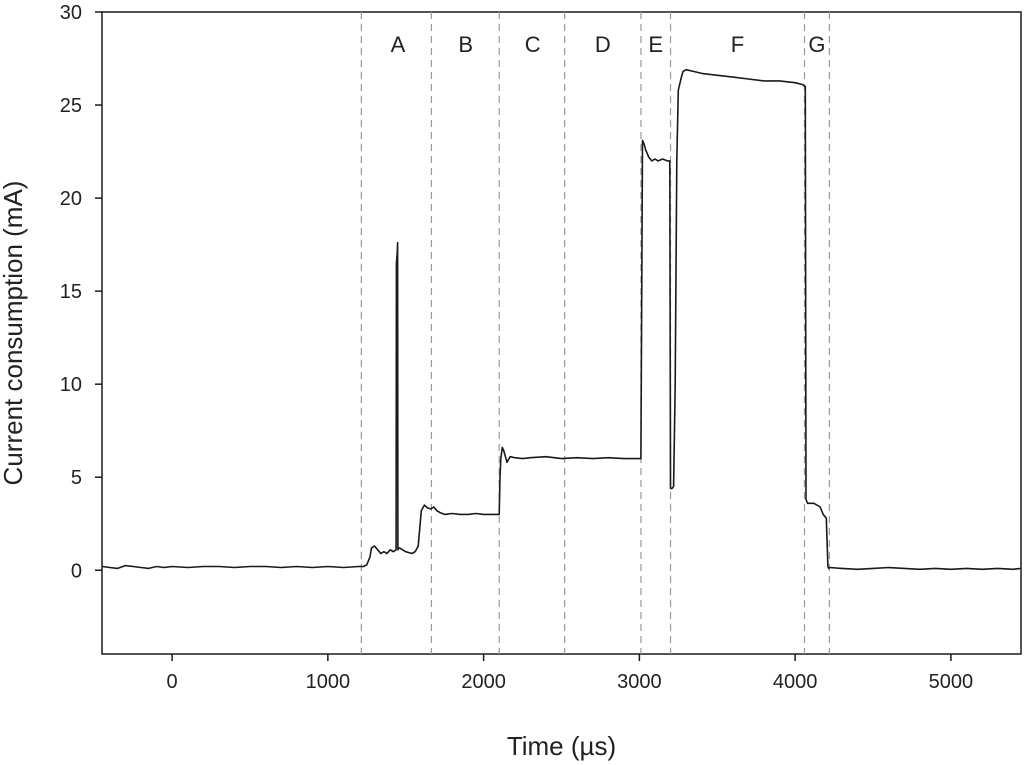 The image size is (1024, 765). Describe the element at coordinates (570, 673) in the screenshot. I see `x-axis: 0 1000 2000 3000 4000 5000` at that location.